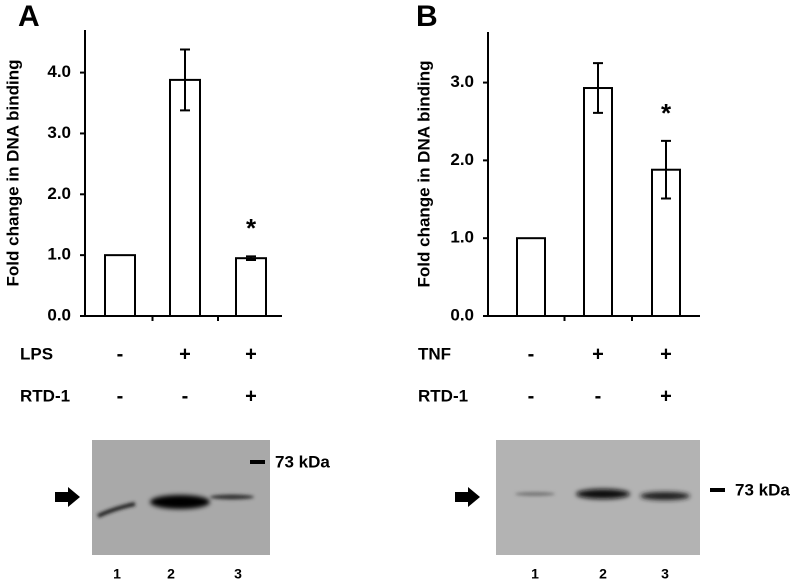  Describe the element at coordinates (59, 71) in the screenshot. I see `y-tick-label: 4.0` at that location.